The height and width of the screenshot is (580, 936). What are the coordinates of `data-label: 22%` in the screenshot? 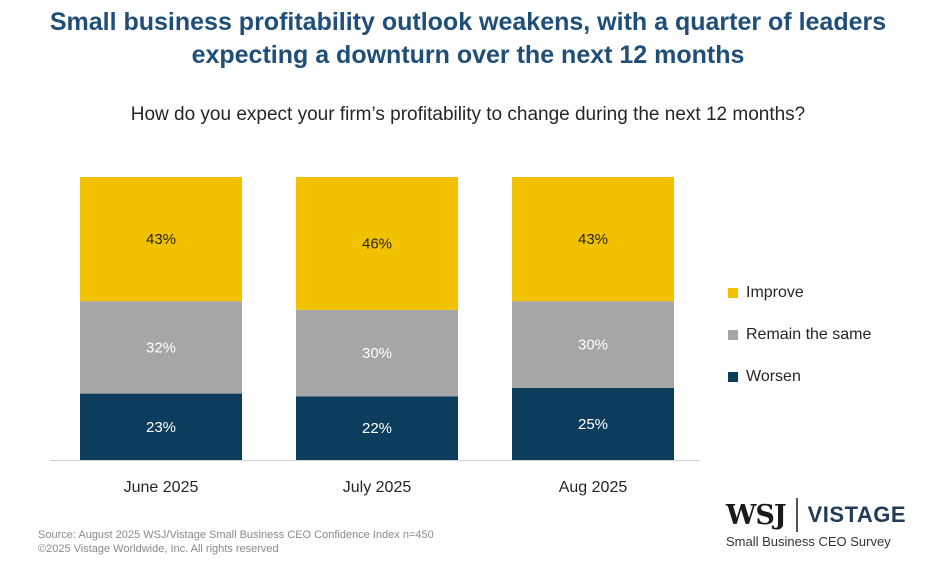 It's located at (377, 428).